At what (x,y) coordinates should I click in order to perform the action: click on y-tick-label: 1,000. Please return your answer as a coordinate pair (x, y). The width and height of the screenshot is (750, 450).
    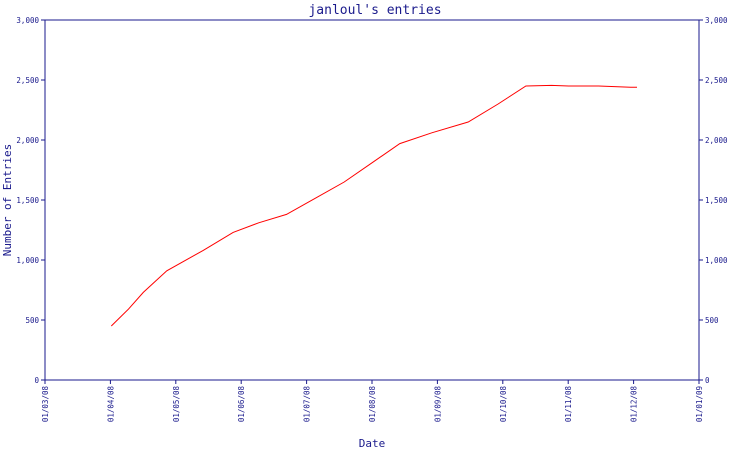
    Looking at the image, I should click on (27, 260).